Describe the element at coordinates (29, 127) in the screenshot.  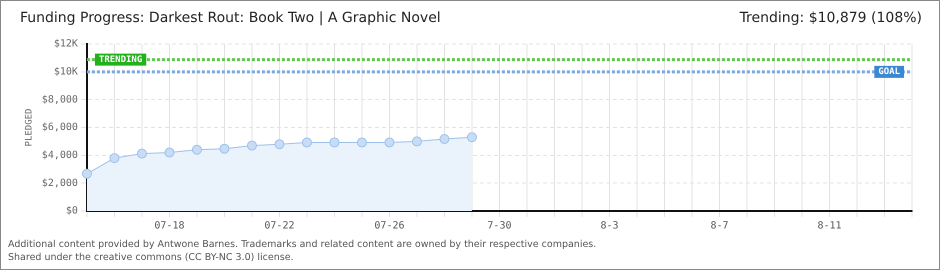
I see `y-axis-title: PLEDGED` at that location.